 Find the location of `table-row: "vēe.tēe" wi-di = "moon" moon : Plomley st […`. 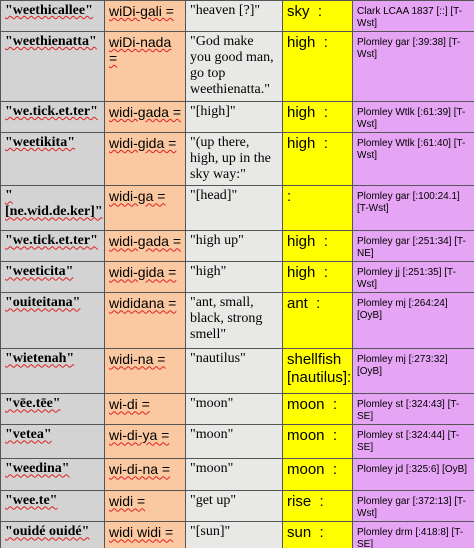

table-row: "vēe.tēe" wi-di = "moon" moon : Plomley st [… is located at coordinates (237, 409).